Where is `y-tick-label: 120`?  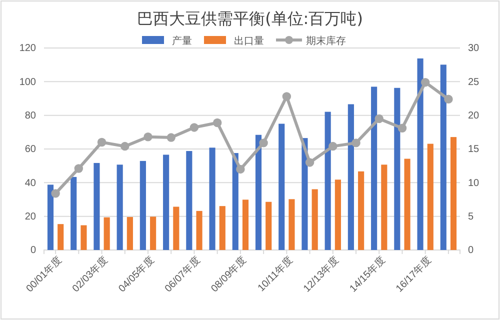 y-tick-label: 120 is located at coordinates (27, 48).